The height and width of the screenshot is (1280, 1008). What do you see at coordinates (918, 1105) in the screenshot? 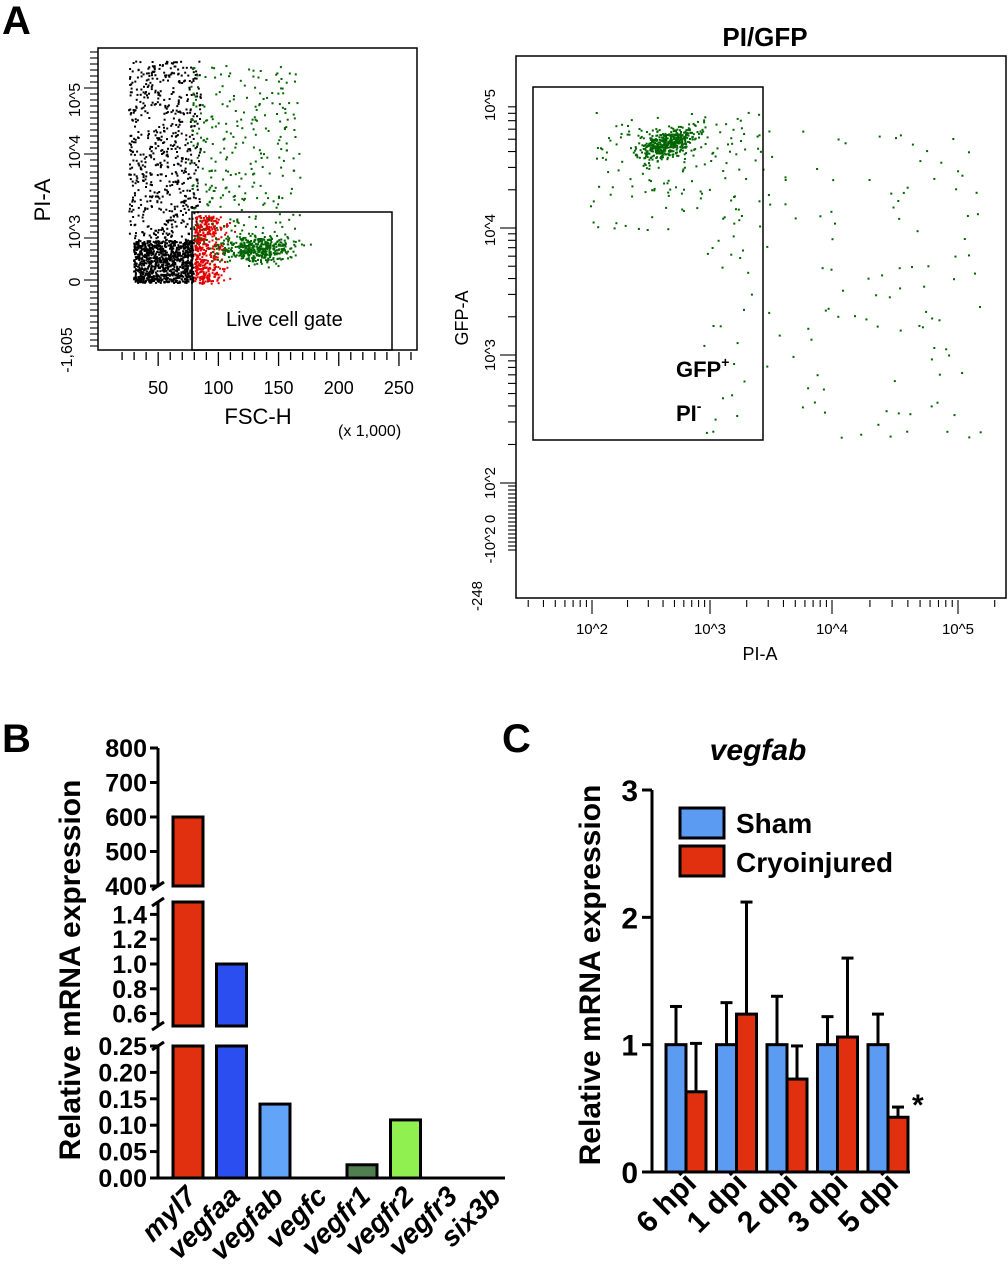
I see `significance-marker: *` at bounding box center [918, 1105].